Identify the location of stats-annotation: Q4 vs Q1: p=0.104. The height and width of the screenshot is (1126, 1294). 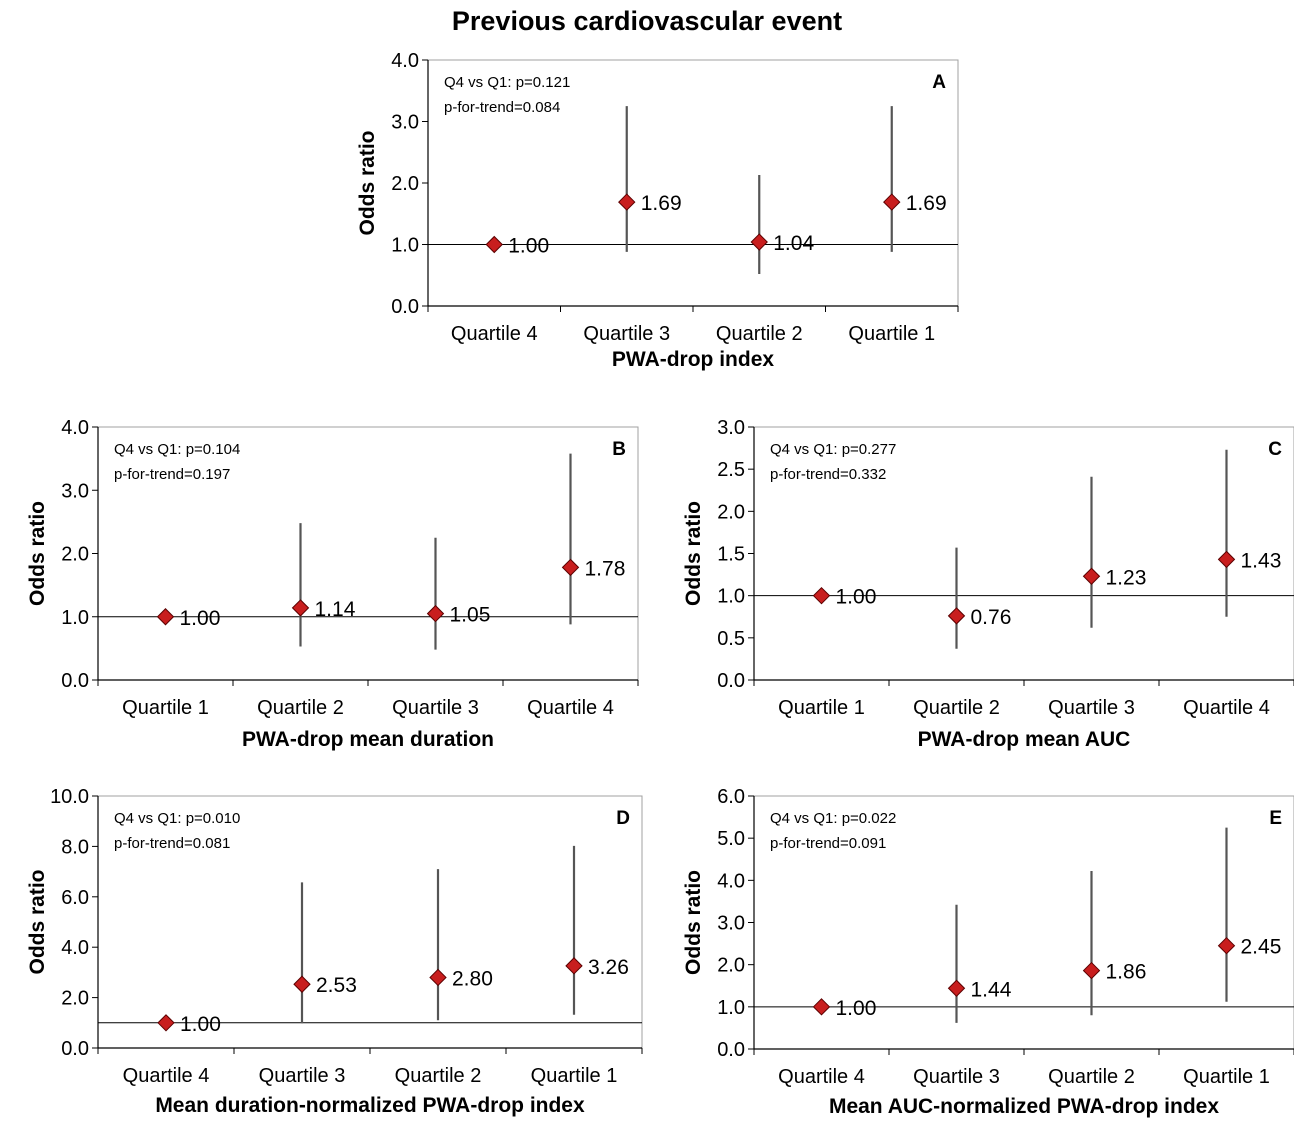
(177, 449).